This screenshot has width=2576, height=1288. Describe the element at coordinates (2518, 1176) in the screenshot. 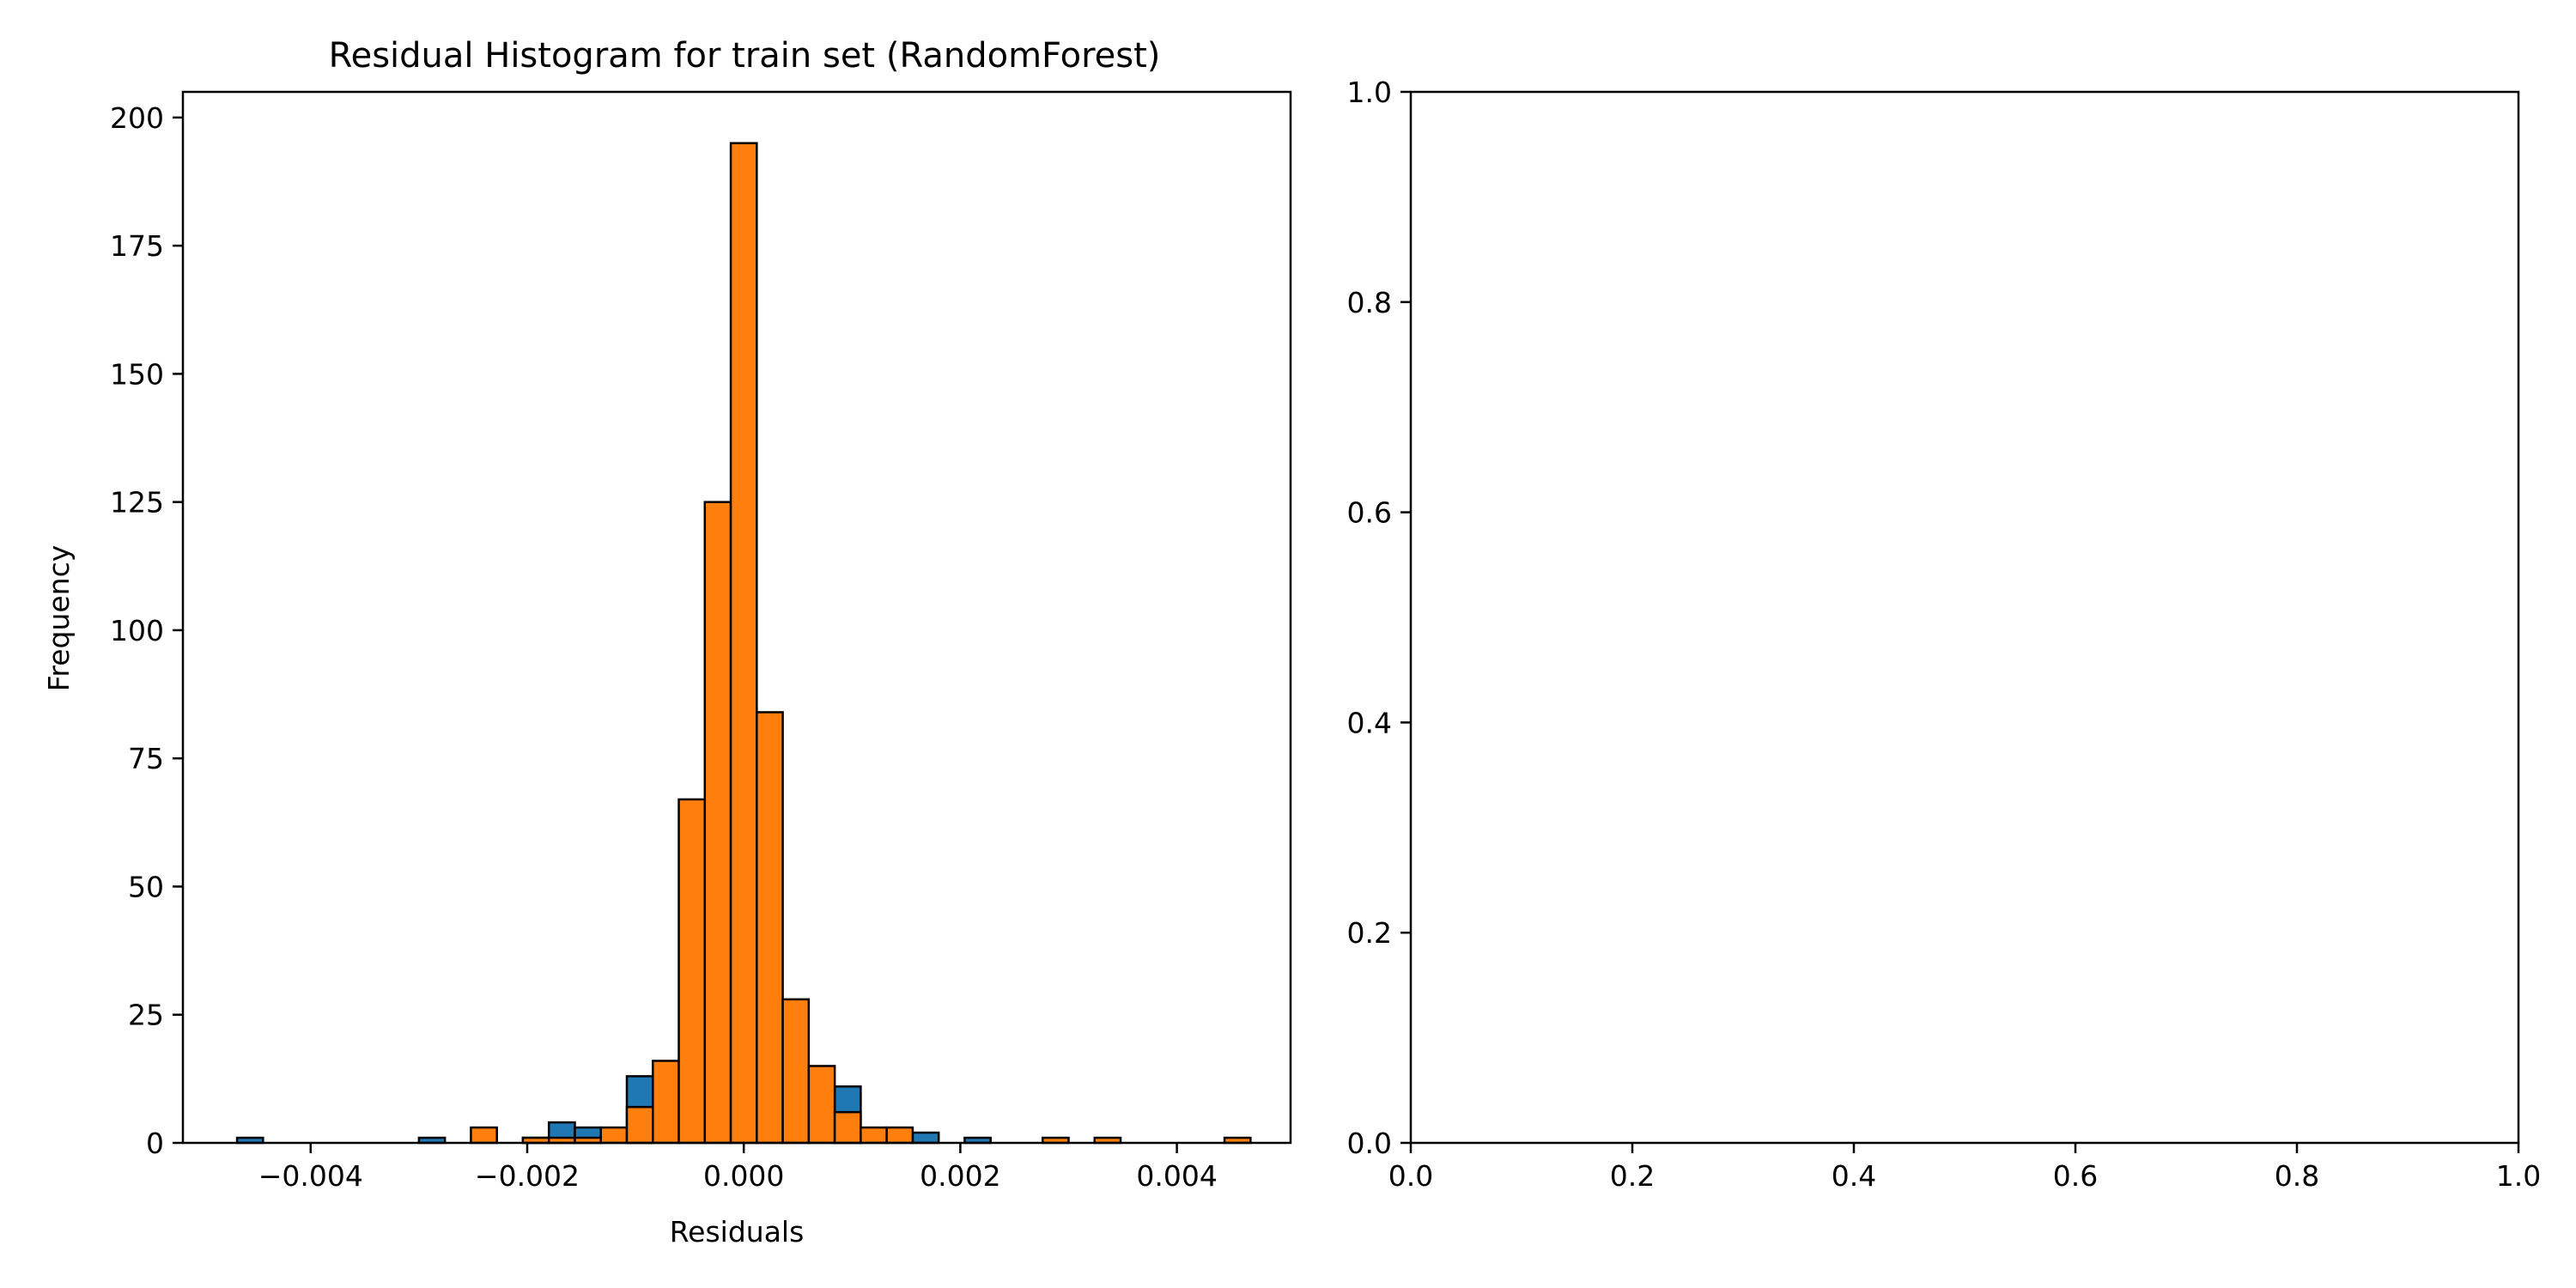

I see `x-tick-label: 1.0` at that location.